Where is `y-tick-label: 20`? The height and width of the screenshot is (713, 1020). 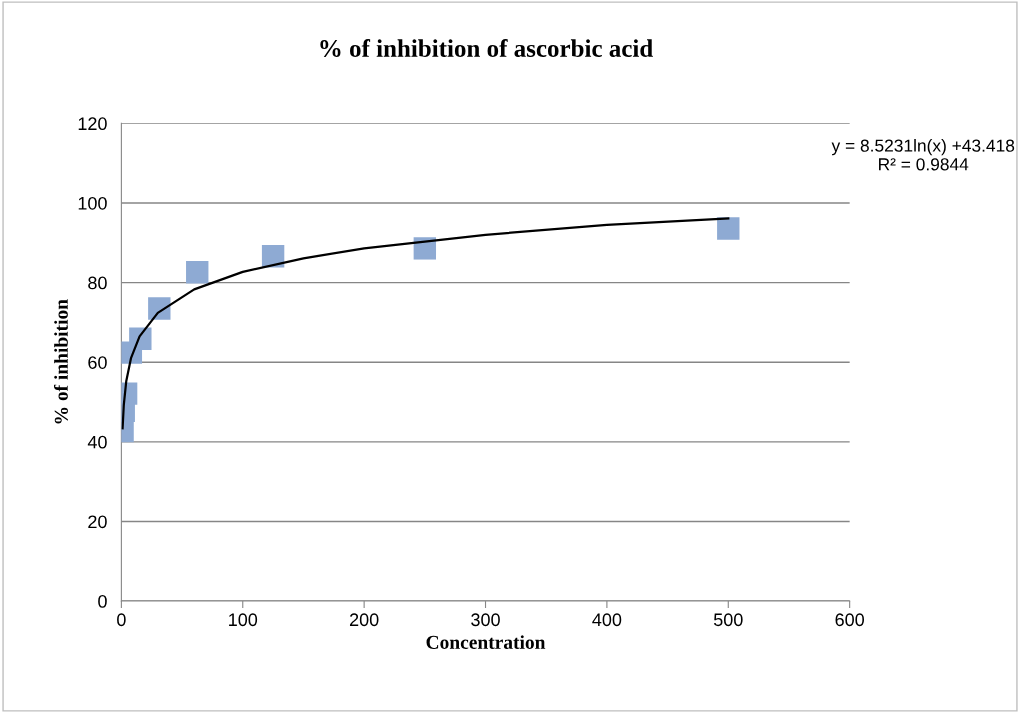 y-tick-label: 20 is located at coordinates (97, 522).